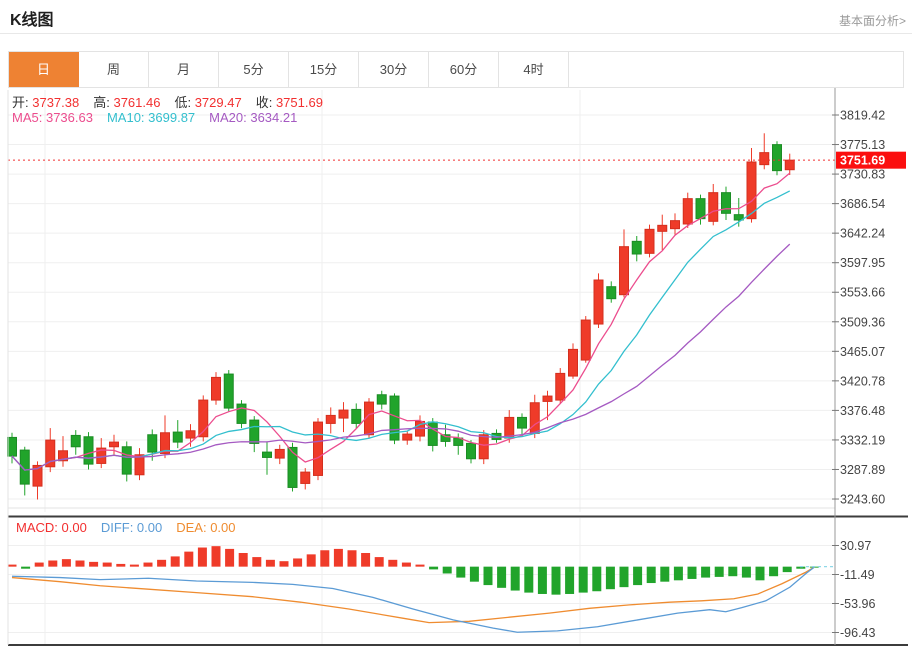  Describe the element at coordinates (456, 33) in the screenshot. I see `header-divider` at that location.